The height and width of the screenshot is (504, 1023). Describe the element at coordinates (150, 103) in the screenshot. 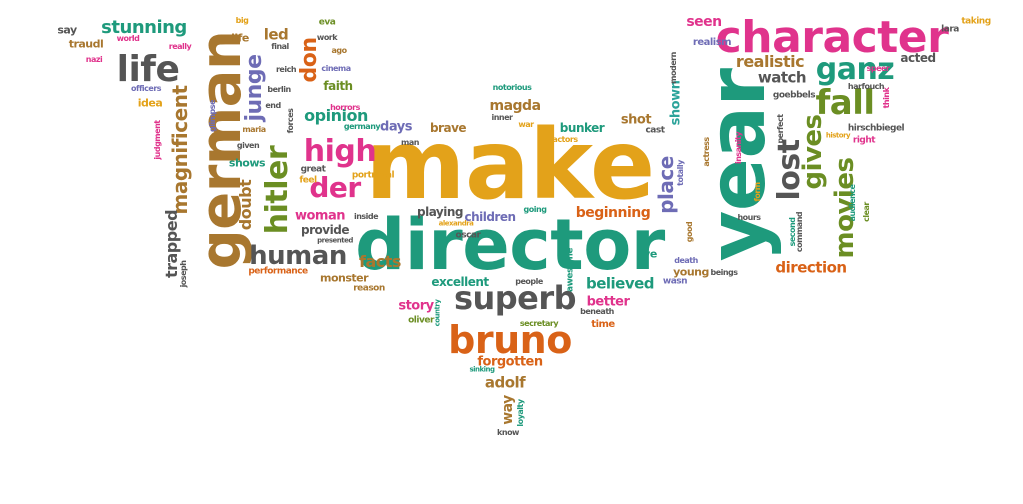

I see `cloud-word-idea: idea` at that location.